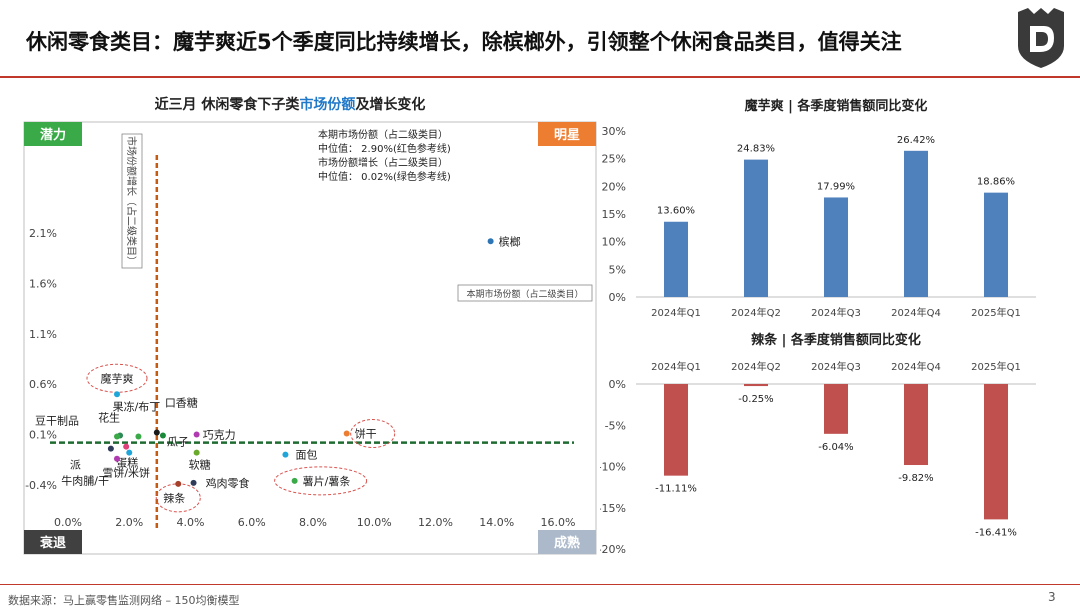  Describe the element at coordinates (156, 432) in the screenshot. I see `scatter-point-口香糖` at that location.